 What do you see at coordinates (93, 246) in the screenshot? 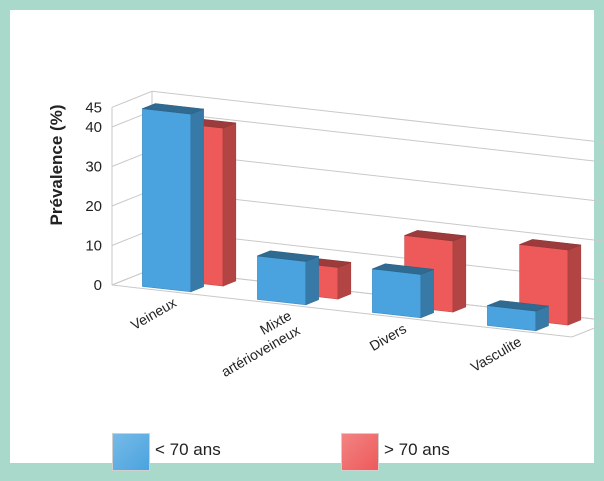
I see `y-tick-label: 10` at bounding box center [93, 246].